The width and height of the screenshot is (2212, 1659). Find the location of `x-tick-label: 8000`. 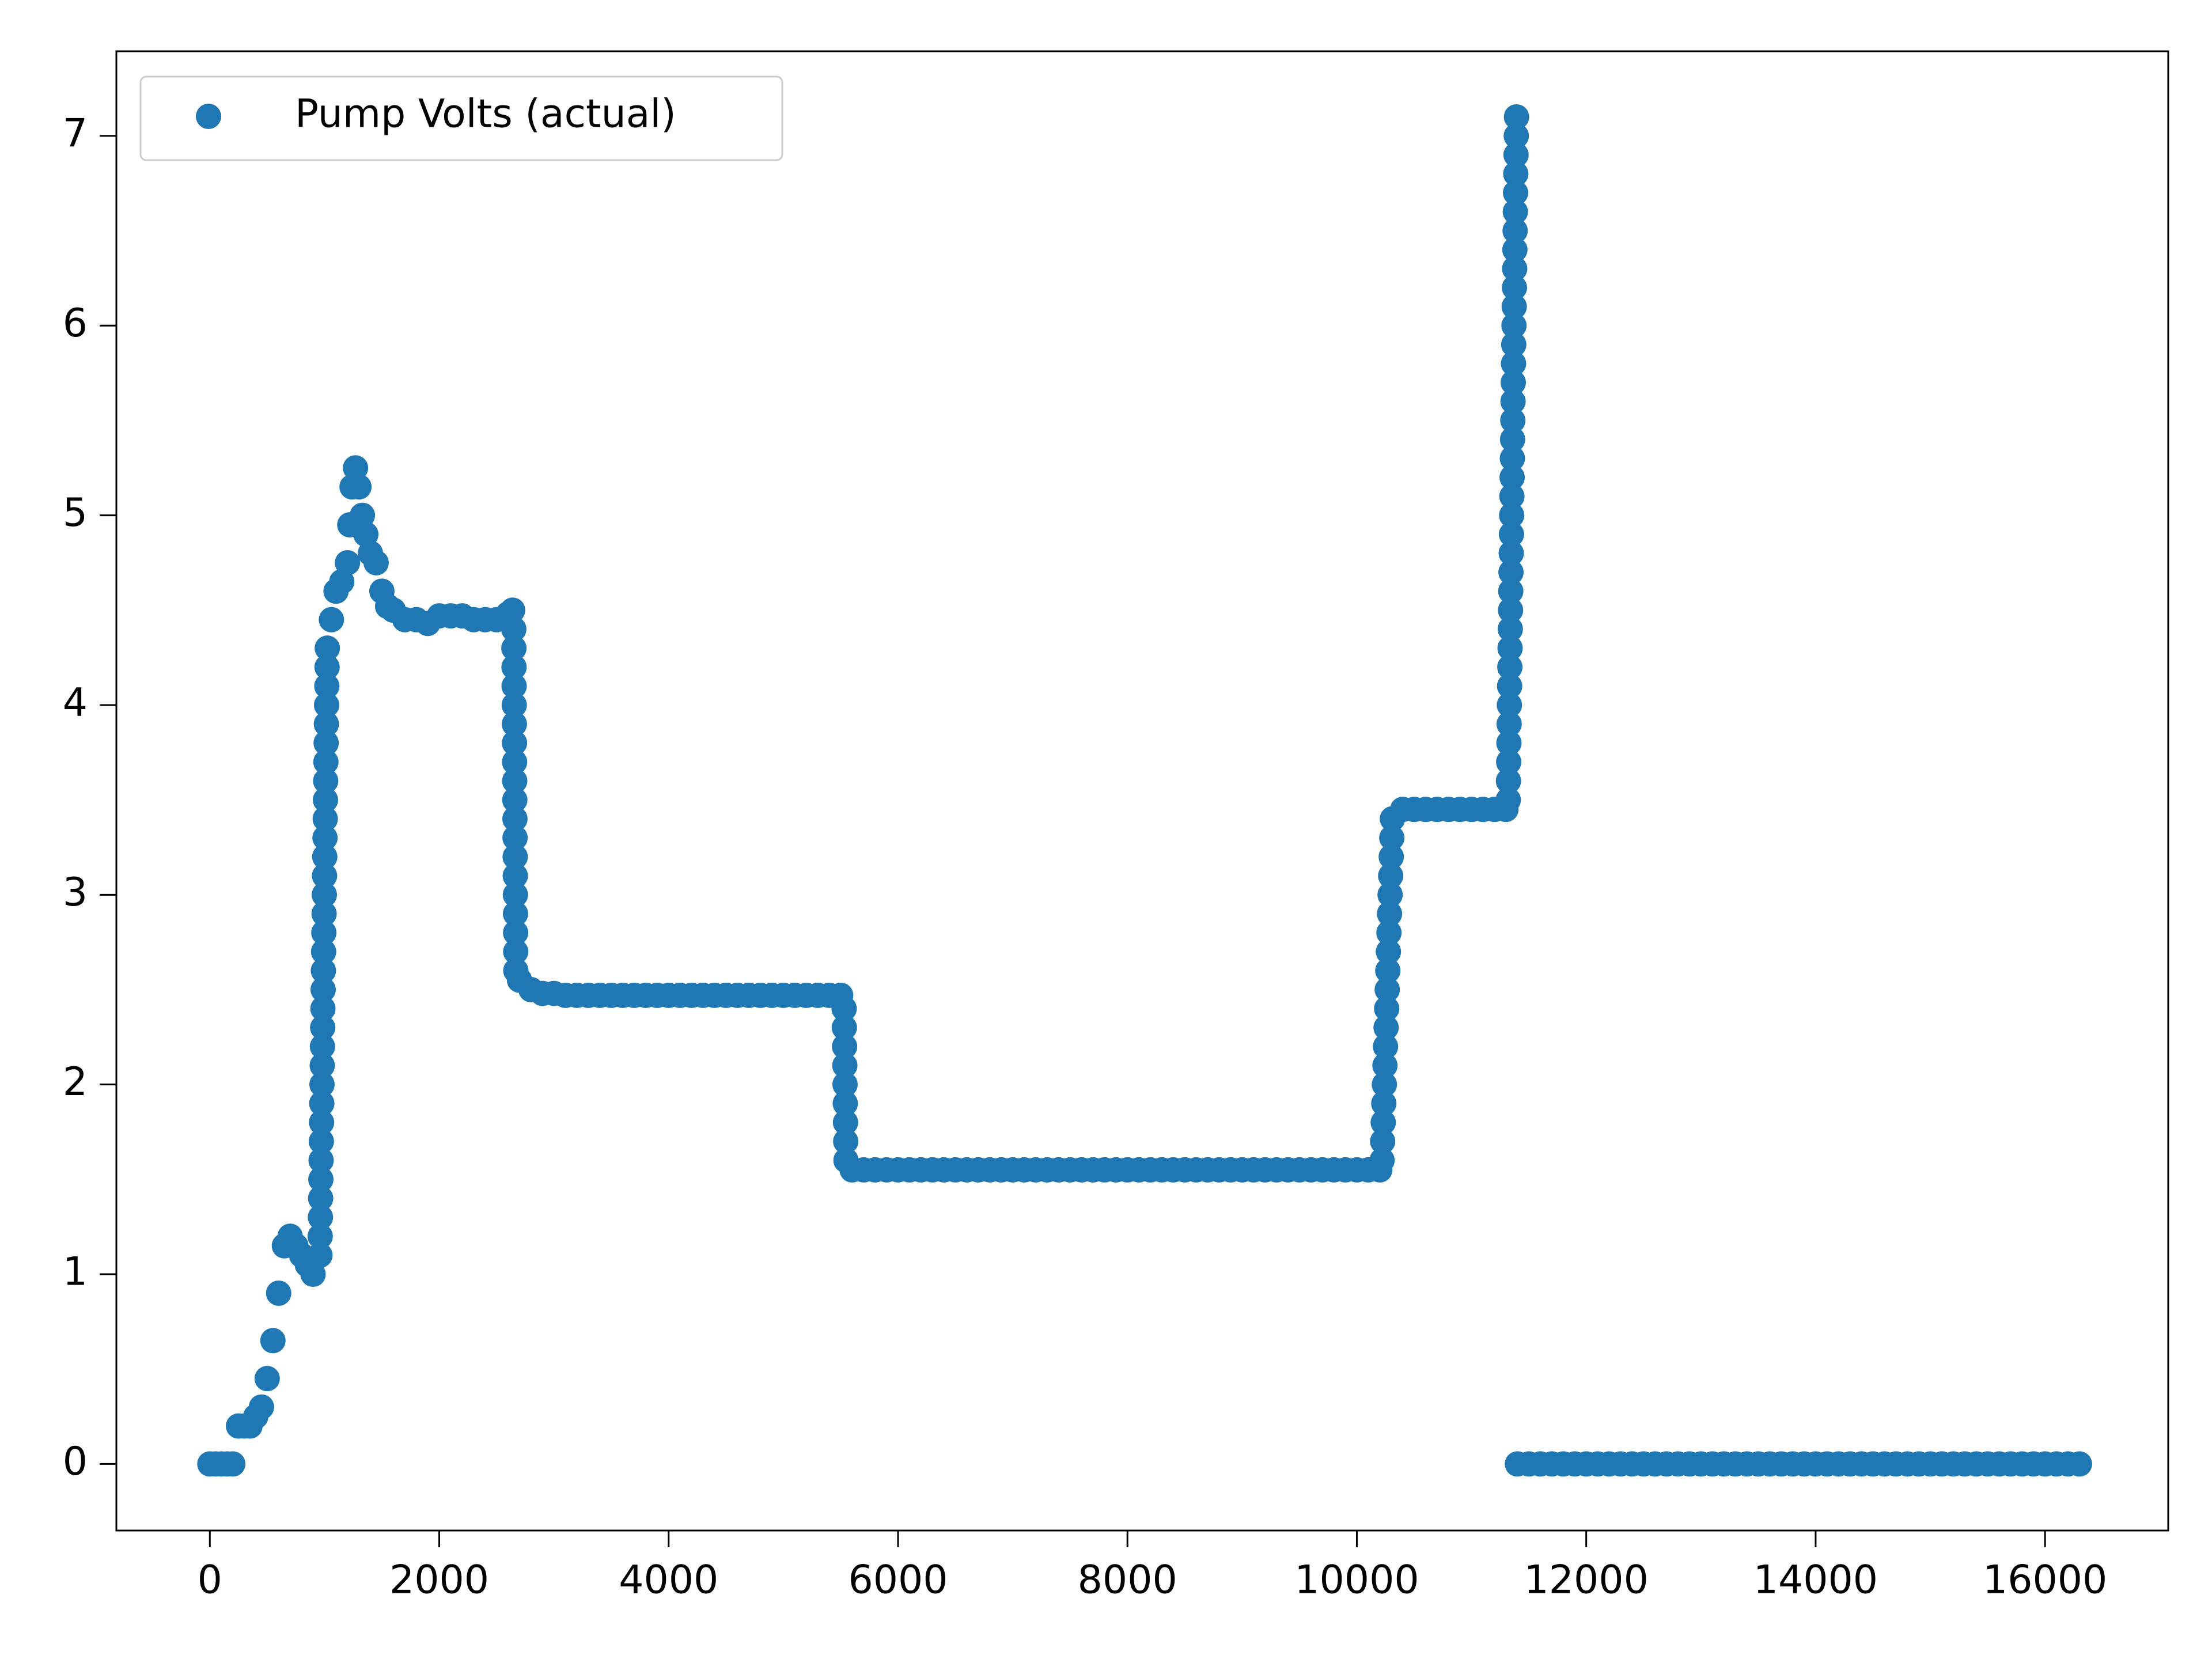

x-tick-label: 8000 is located at coordinates (1127, 1580).